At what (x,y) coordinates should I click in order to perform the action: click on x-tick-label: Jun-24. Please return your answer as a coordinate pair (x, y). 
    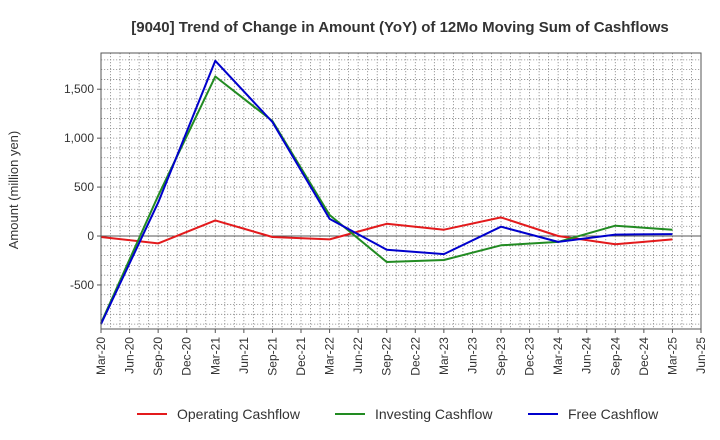
    Looking at the image, I should click on (587, 355).